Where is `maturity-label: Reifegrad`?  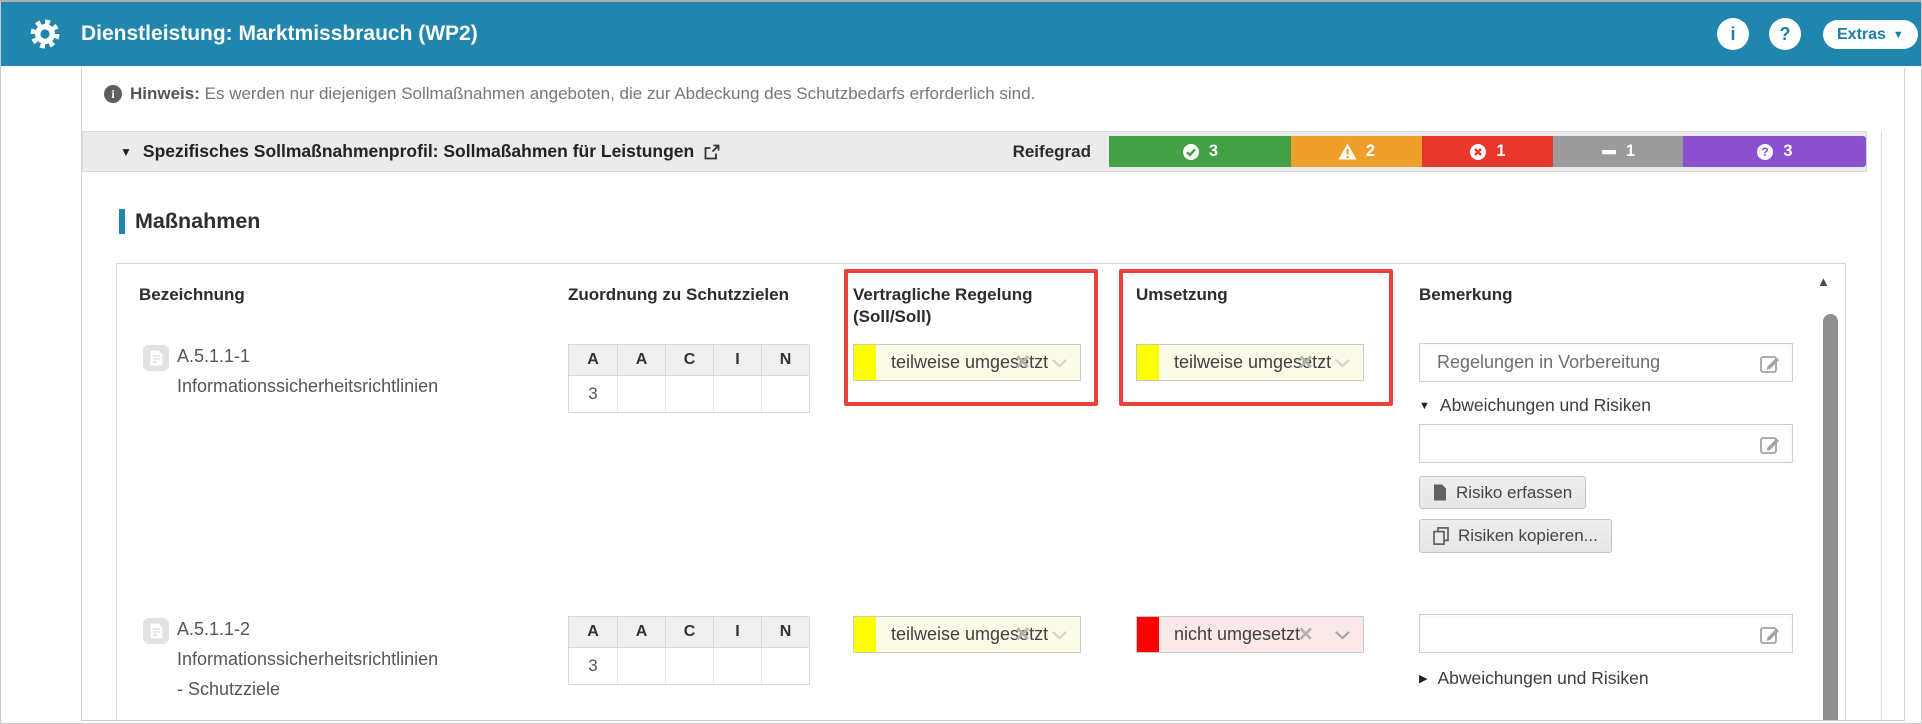 maturity-label: Reifegrad is located at coordinates (1051, 151).